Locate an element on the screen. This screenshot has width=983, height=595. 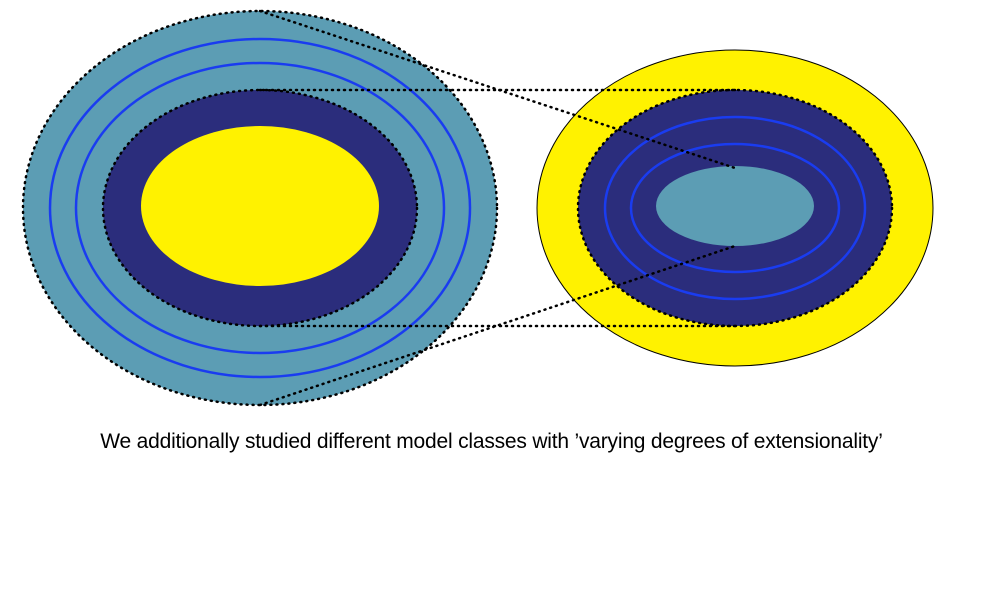
right-core-region is located at coordinates (735, 206).